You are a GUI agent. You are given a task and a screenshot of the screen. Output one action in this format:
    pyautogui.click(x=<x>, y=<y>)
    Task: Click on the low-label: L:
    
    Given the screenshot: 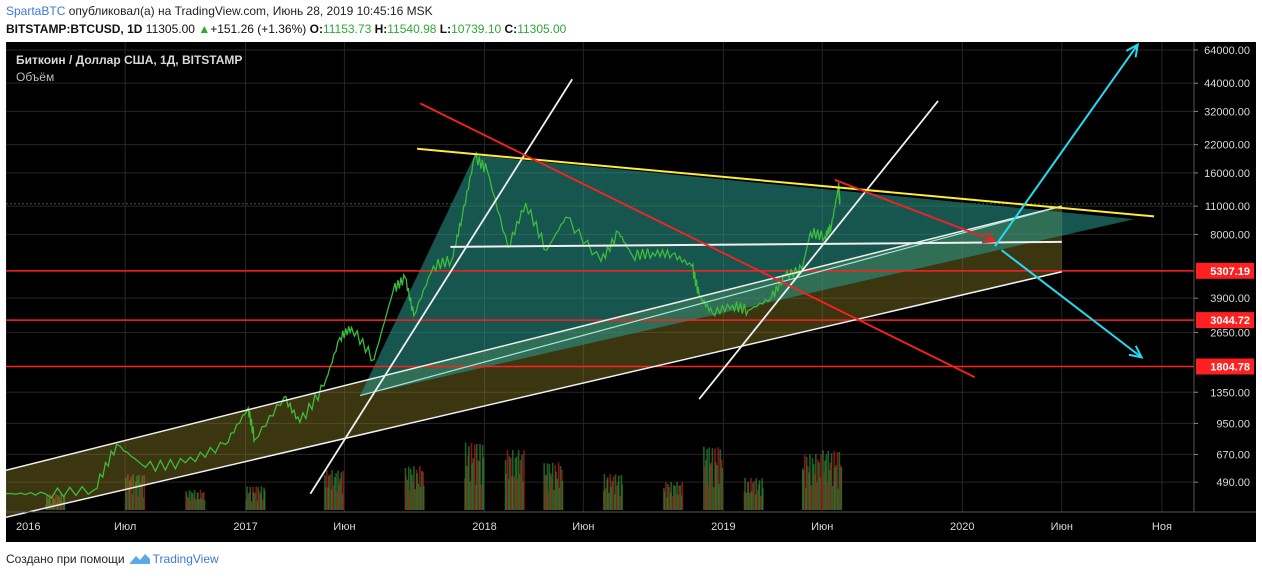 What is the action you would take?
    pyautogui.click(x=445, y=29)
    